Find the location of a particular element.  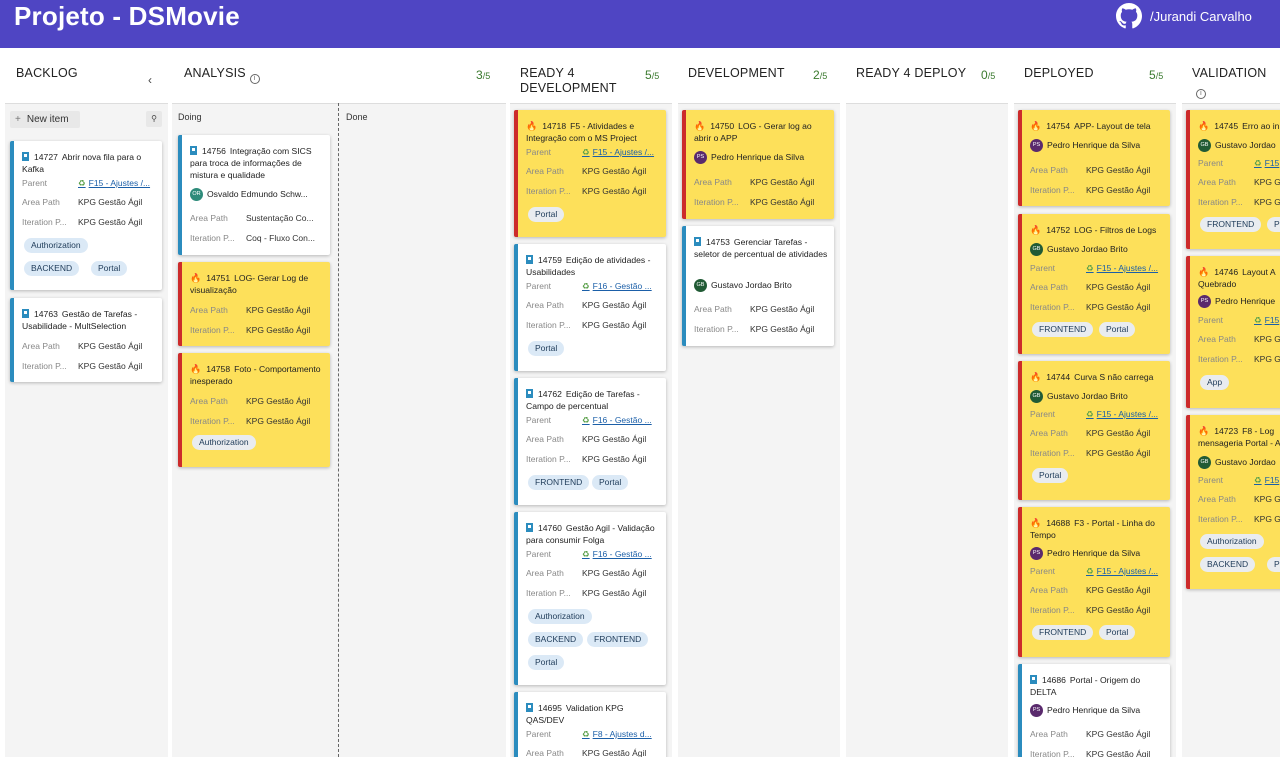

card-title: 🔥 14745 Erro ao in is located at coordinates (1239, 126).